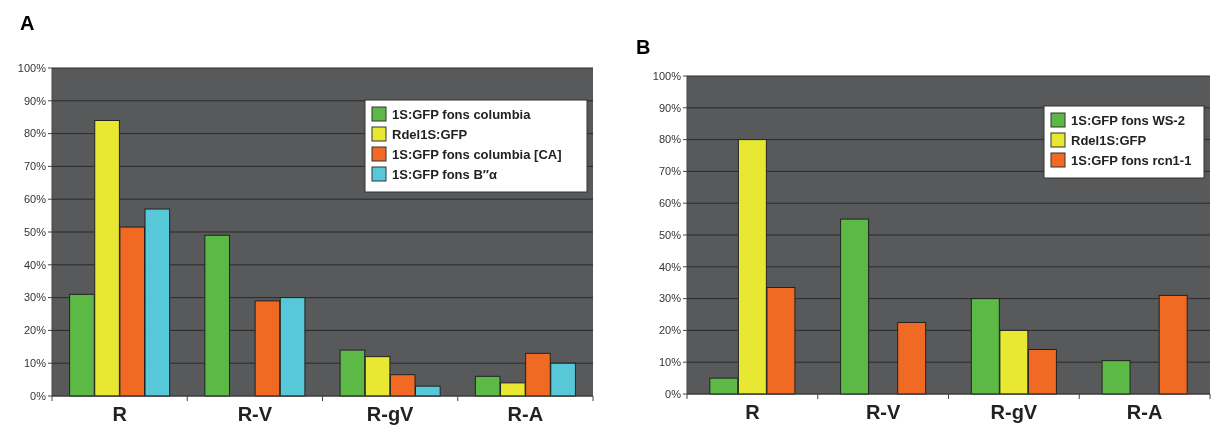 The height and width of the screenshot is (437, 1213). What do you see at coordinates (27, 23) in the screenshot?
I see `chart-title: A` at bounding box center [27, 23].